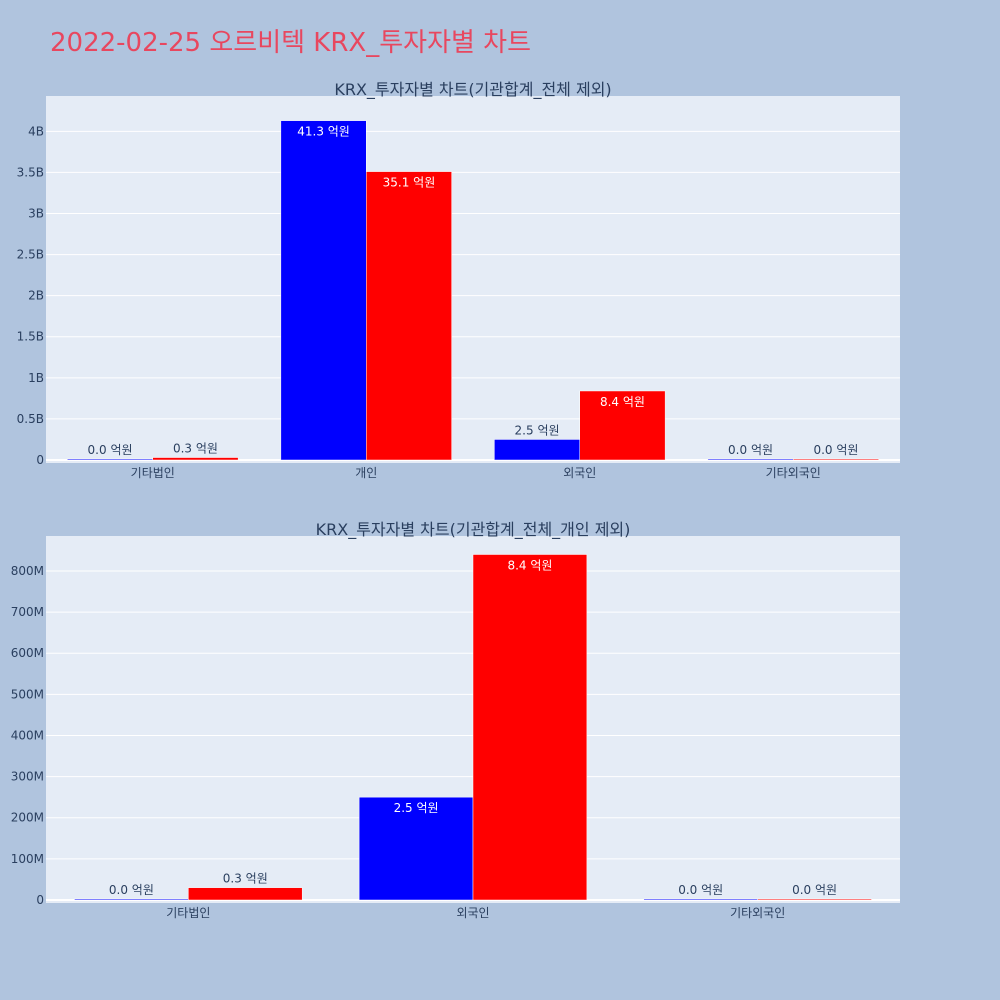  Describe the element at coordinates (36, 131) in the screenshot. I see `y-tick-label: 4B` at that location.